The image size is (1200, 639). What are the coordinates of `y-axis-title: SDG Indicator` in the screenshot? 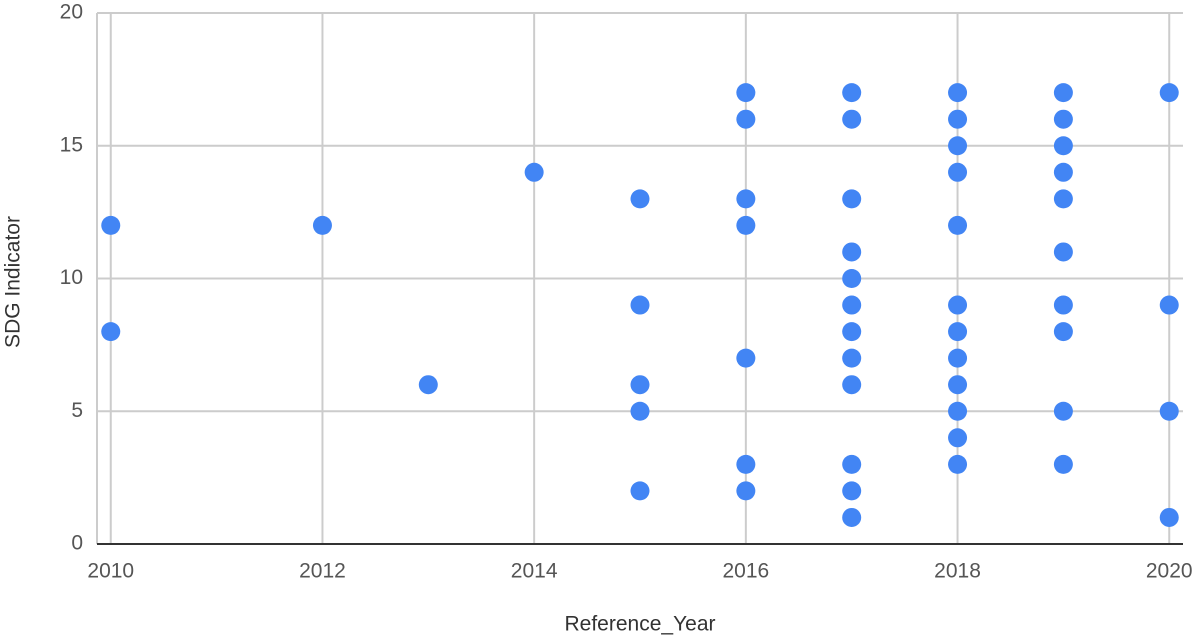 It's located at (13, 282).